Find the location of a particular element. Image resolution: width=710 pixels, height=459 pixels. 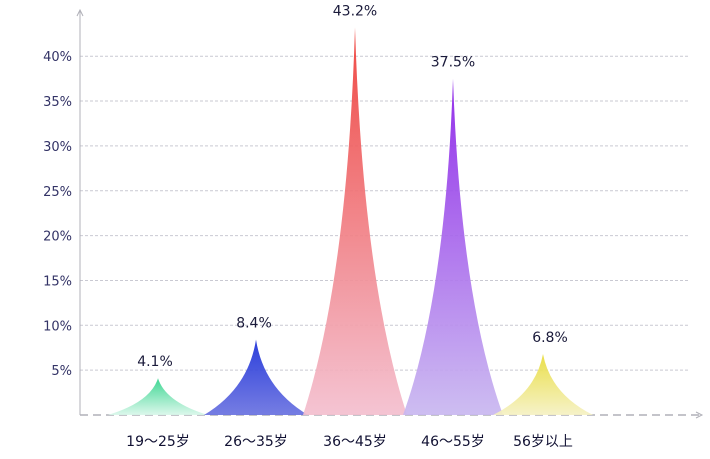

y-tick-label: 15% is located at coordinates (57, 281).